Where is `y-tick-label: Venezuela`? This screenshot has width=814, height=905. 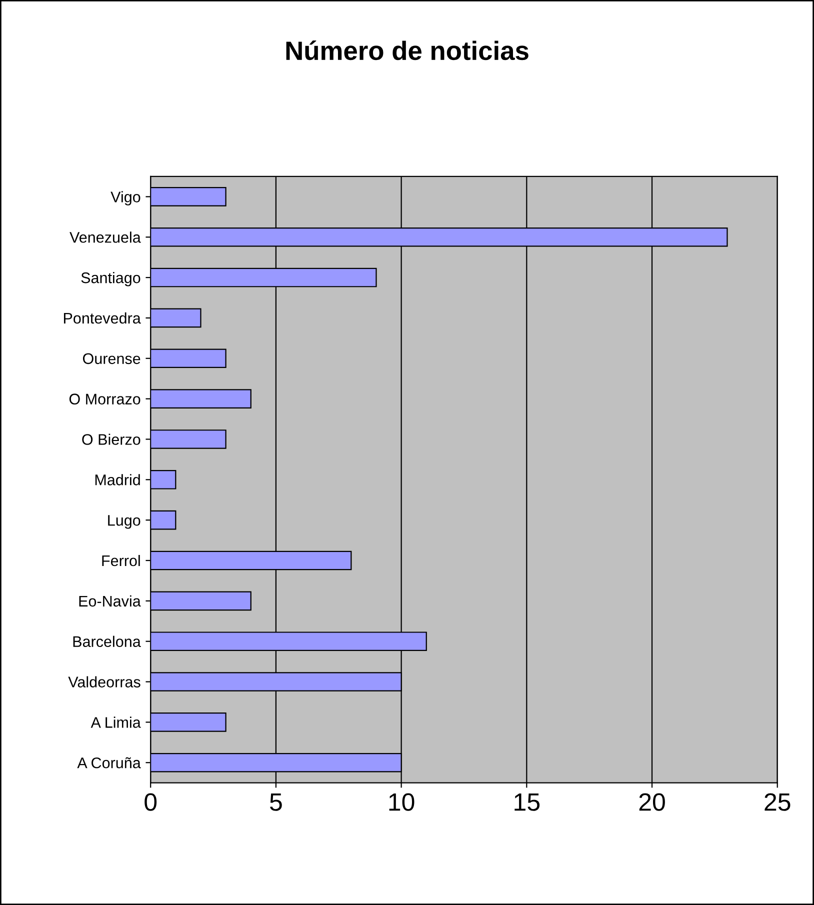 y-tick-label: Venezuela is located at coordinates (105, 237).